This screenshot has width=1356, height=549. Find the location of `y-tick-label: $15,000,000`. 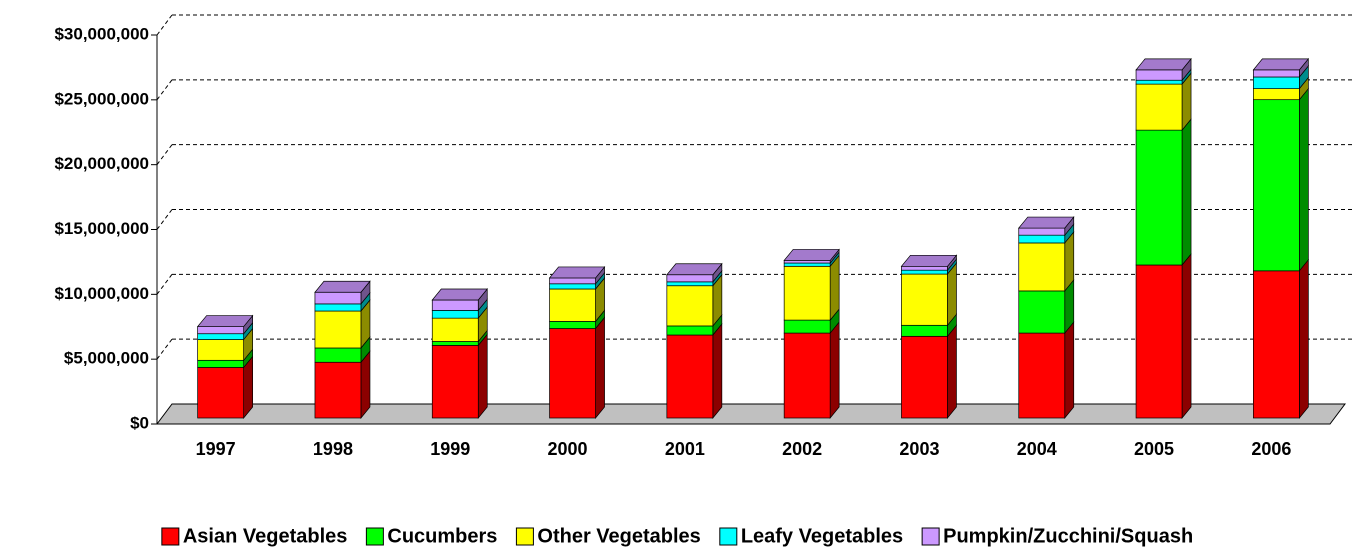

y-tick-label: $15,000,000 is located at coordinates (101, 228).